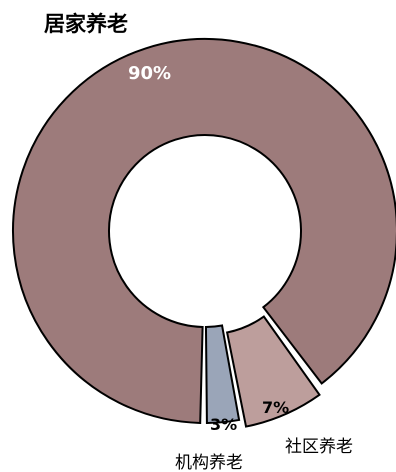 The width and height of the screenshot is (396, 472). What do you see at coordinates (86, 24) in the screenshot?
I see `slice-category-label-home: 居家养老` at bounding box center [86, 24].